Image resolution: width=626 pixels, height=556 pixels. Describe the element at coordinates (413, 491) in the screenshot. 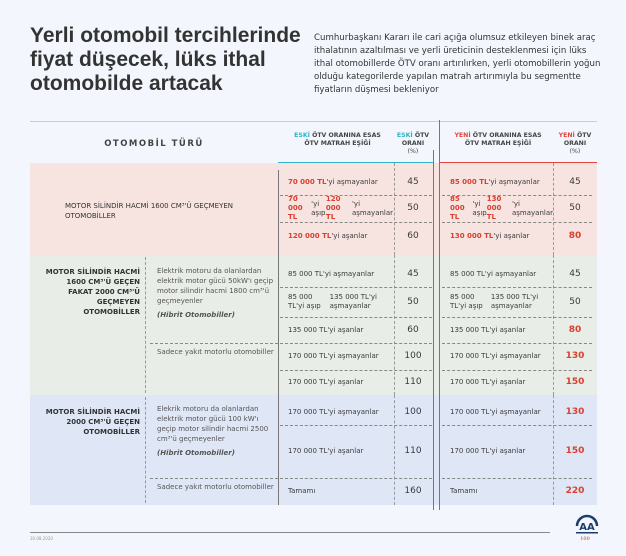

I see `eski-rate: 160` at that location.